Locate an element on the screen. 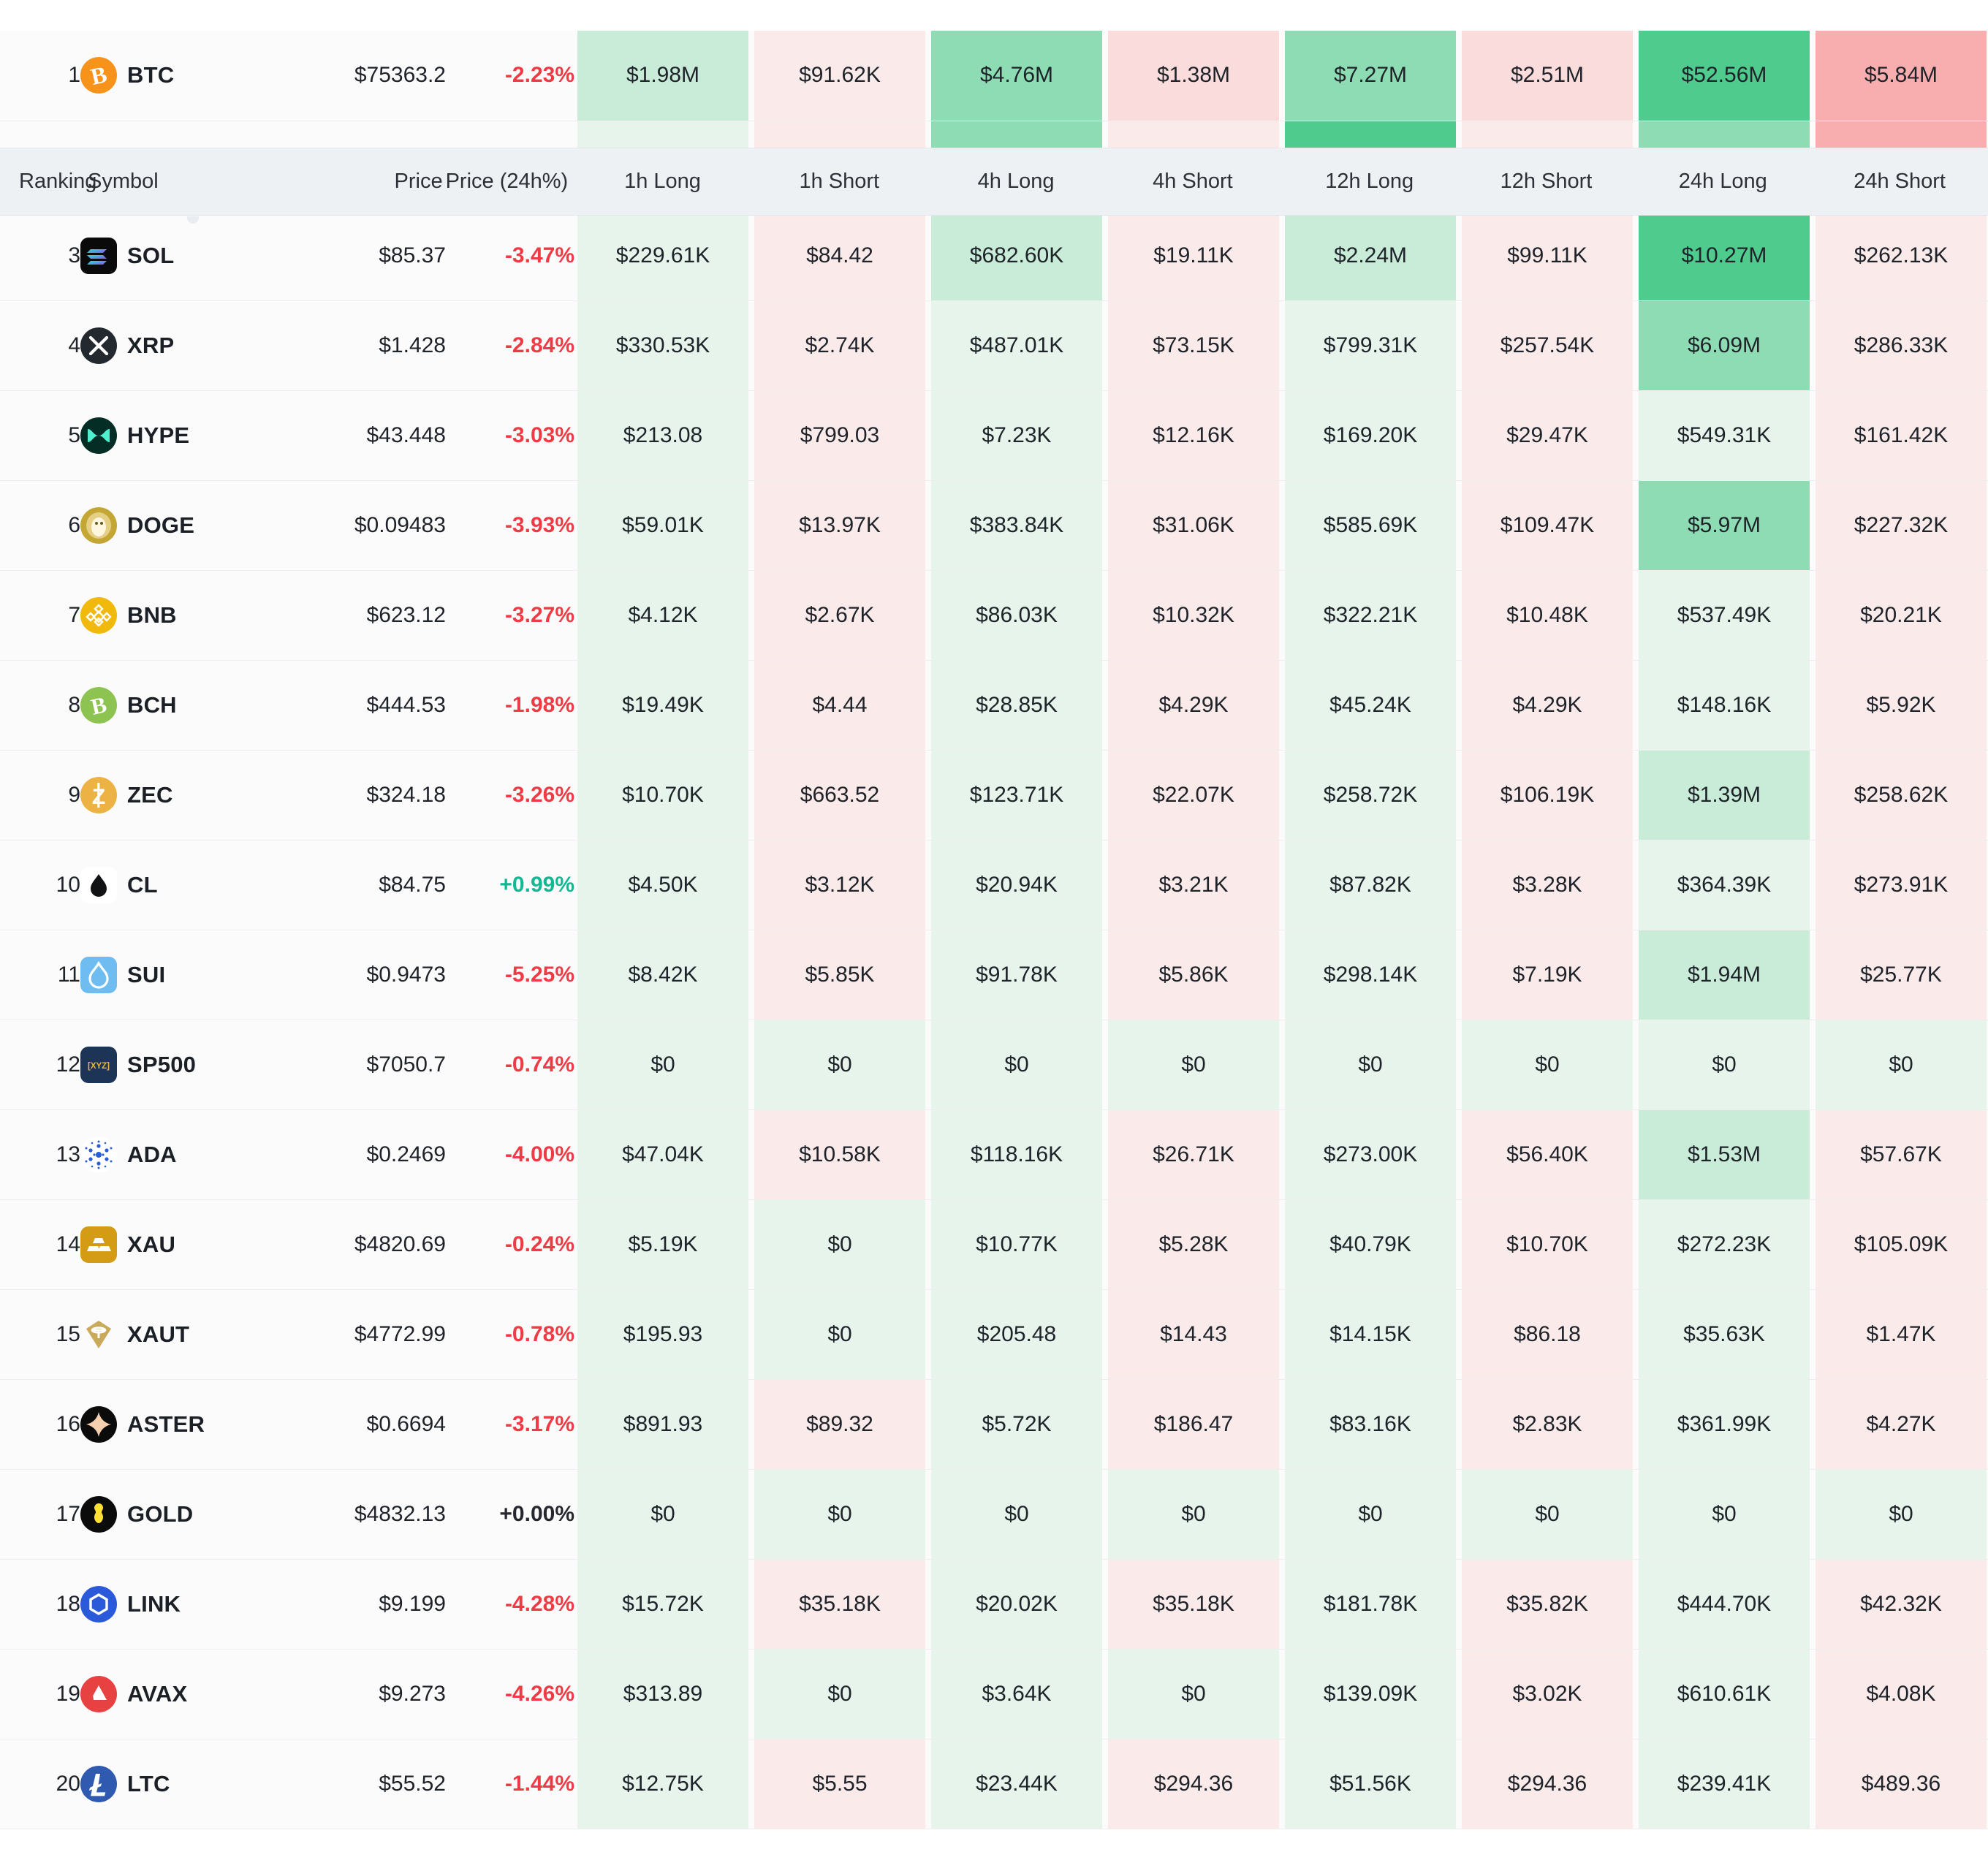 Image resolution: width=1988 pixels, height=1871 pixels. cell-1h-short: $663.52 is located at coordinates (839, 795).